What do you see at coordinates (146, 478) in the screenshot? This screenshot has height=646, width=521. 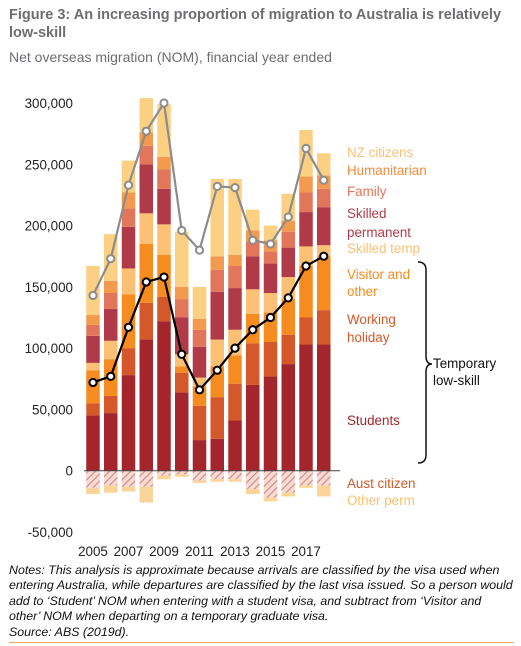 I see `bar-aust-citizen-2008` at bounding box center [146, 478].